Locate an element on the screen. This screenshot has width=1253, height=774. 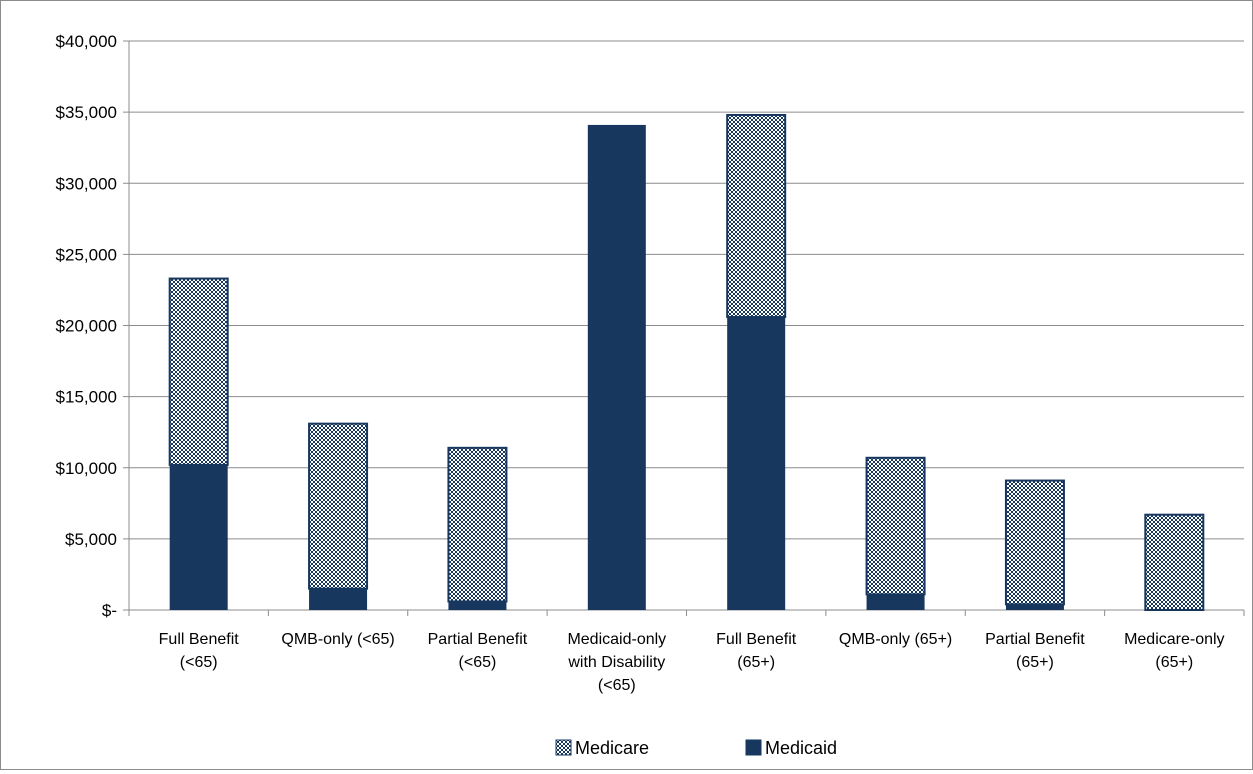
legend-label-medicaid: Medicaid is located at coordinates (801, 748).